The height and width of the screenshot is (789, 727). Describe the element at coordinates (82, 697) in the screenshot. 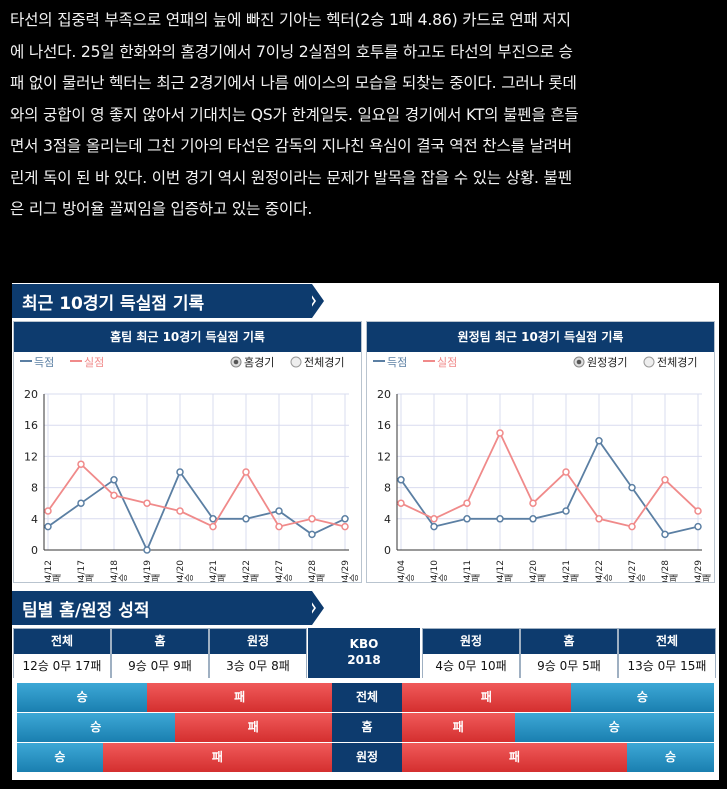

I see `left-win-bar: 승` at that location.